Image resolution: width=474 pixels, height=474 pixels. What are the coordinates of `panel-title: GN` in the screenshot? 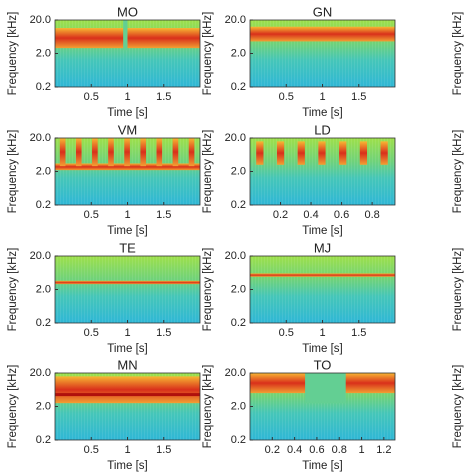 It's located at (323, 11).